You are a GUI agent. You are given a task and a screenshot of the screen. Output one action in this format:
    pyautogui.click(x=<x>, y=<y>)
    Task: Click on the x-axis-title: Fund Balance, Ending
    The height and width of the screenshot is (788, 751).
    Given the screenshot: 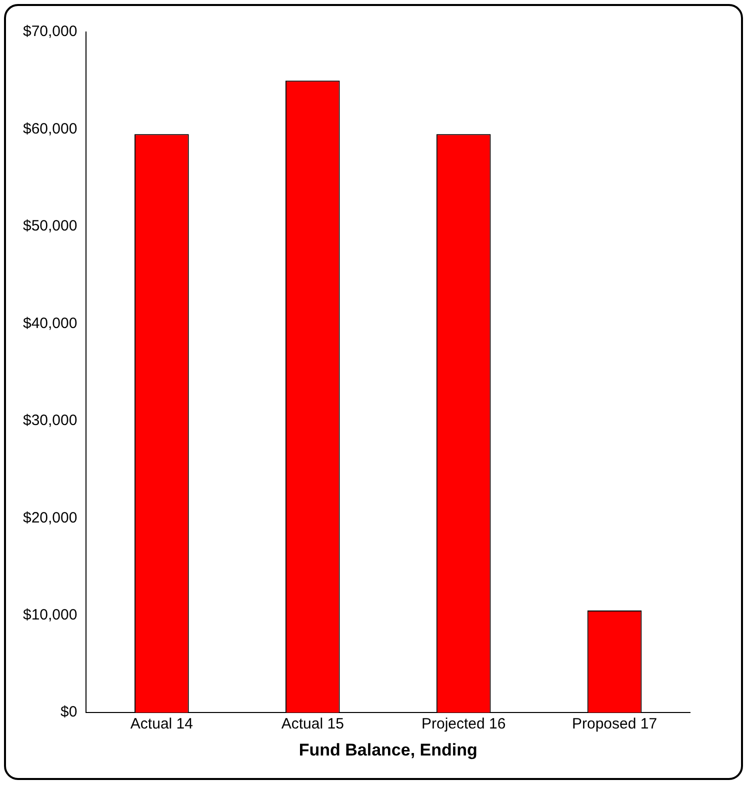 What is the action you would take?
    pyautogui.click(x=388, y=750)
    